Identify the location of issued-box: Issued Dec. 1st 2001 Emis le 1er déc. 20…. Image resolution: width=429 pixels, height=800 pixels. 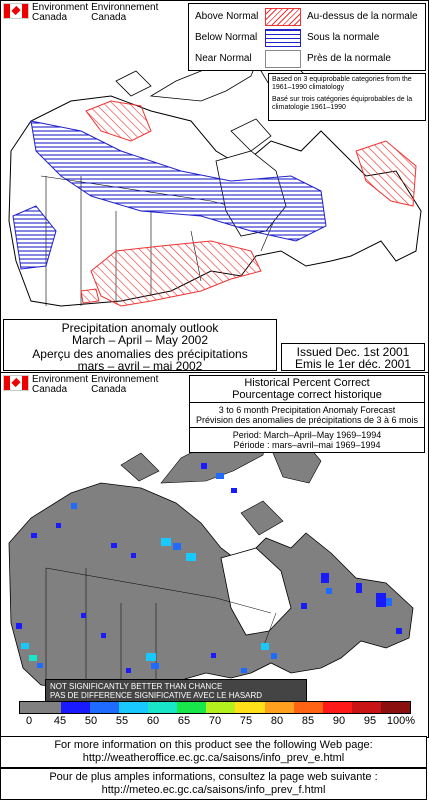
(353, 357).